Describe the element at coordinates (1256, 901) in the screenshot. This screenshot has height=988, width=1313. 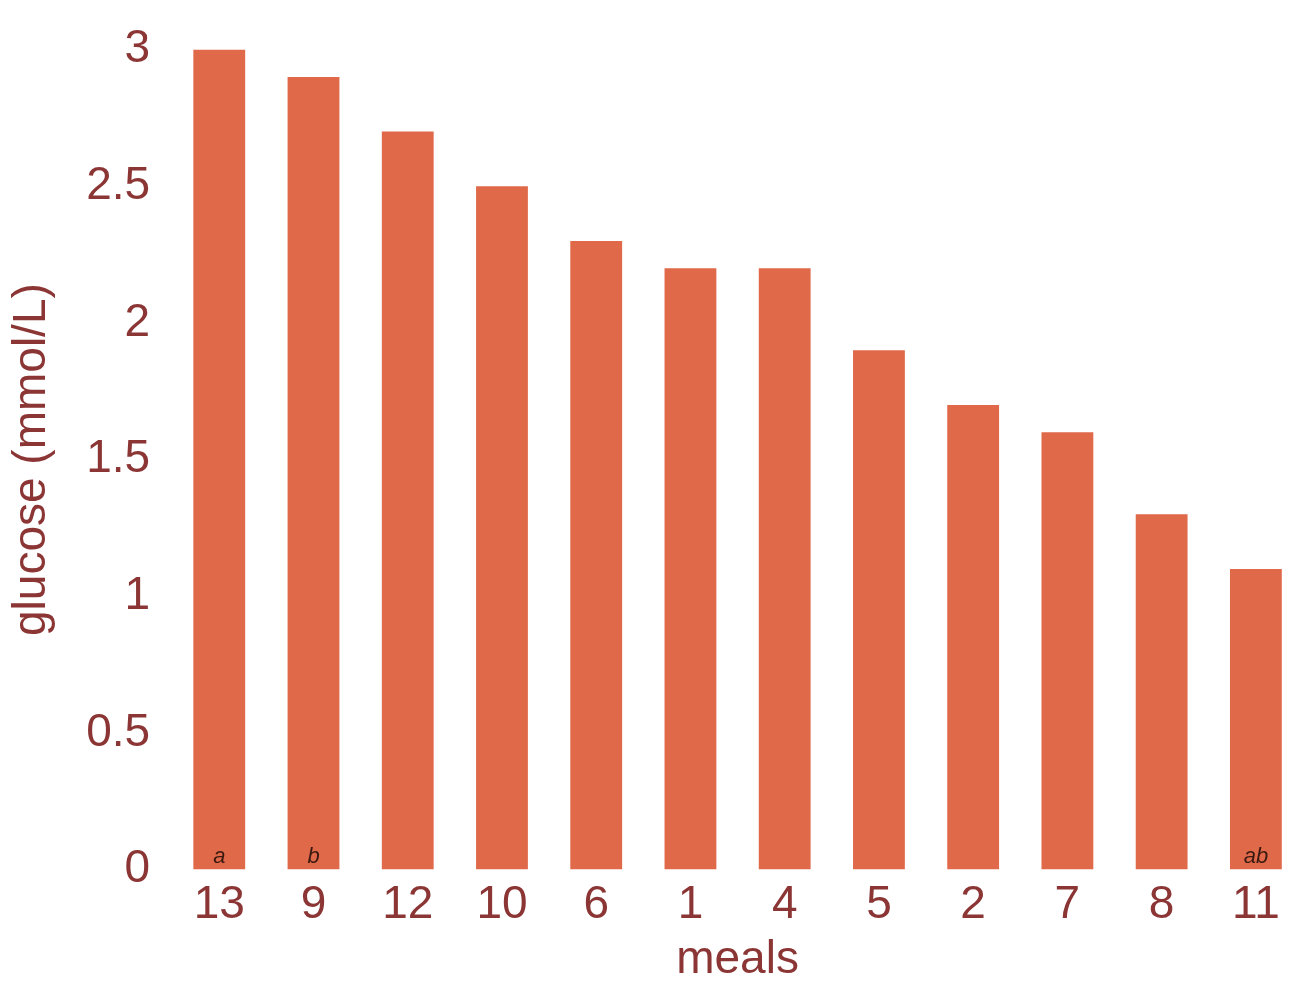
I see `x-tick-label: 11` at that location.